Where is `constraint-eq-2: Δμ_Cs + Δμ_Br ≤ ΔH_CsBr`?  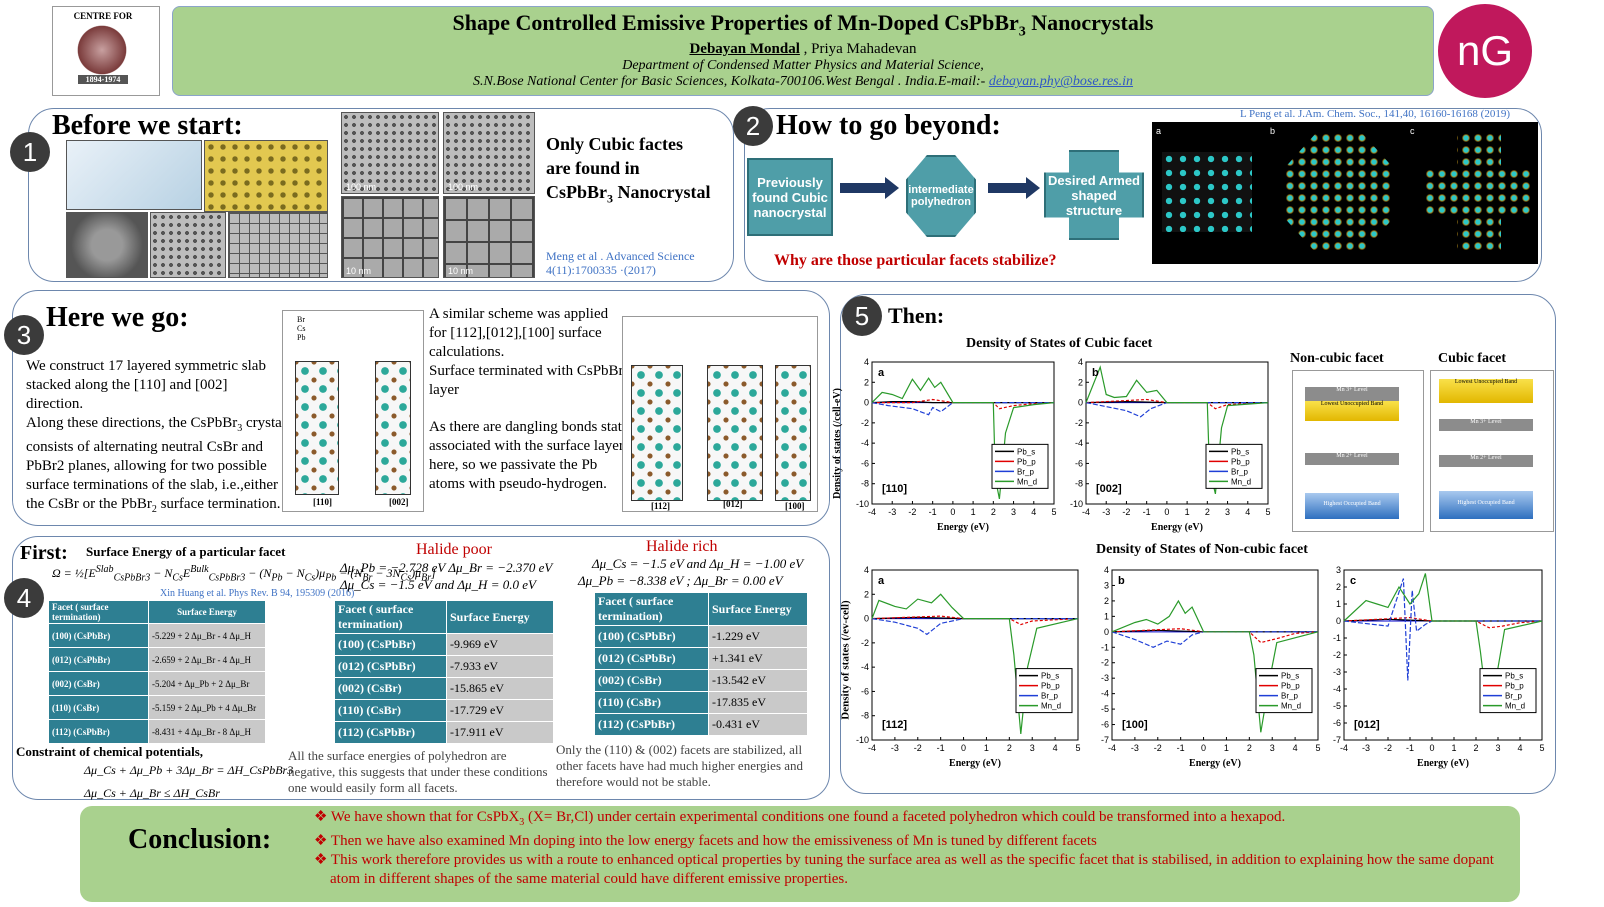
constraint-eq-2: Δμ_Cs + Δμ_Br ≤ ΔH_CsBr is located at coordinates (152, 793).